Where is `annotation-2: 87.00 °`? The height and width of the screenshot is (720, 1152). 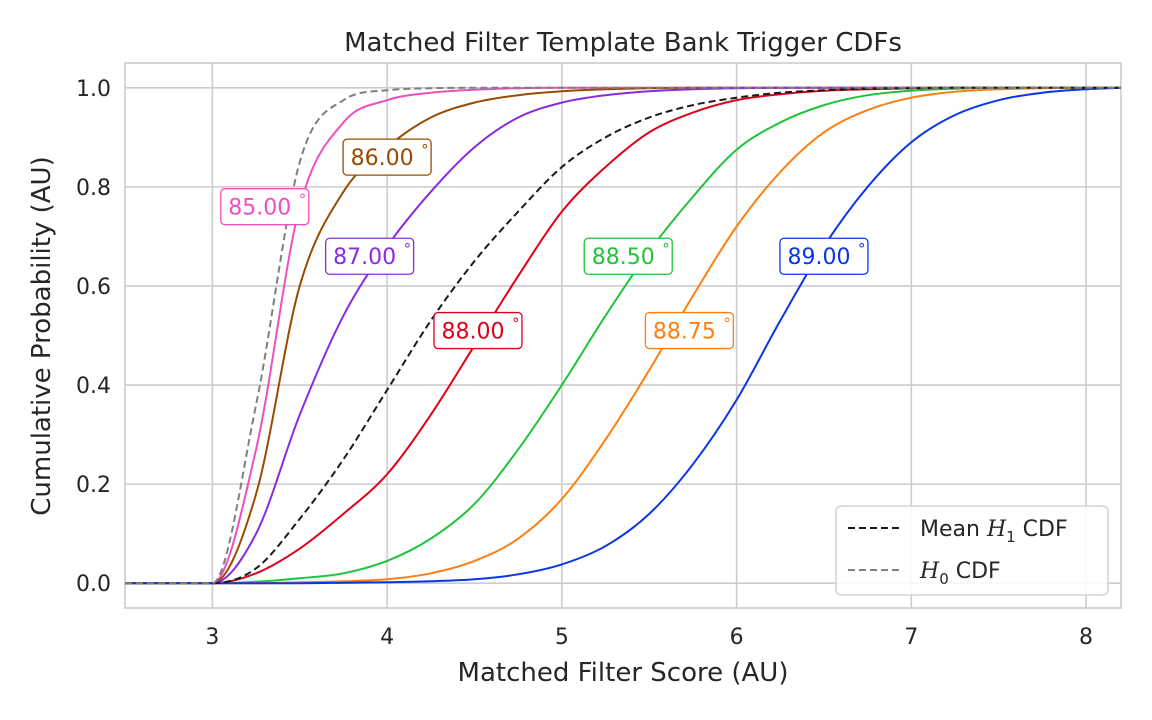
annotation-2: 87.00 ° is located at coordinates (369, 256).